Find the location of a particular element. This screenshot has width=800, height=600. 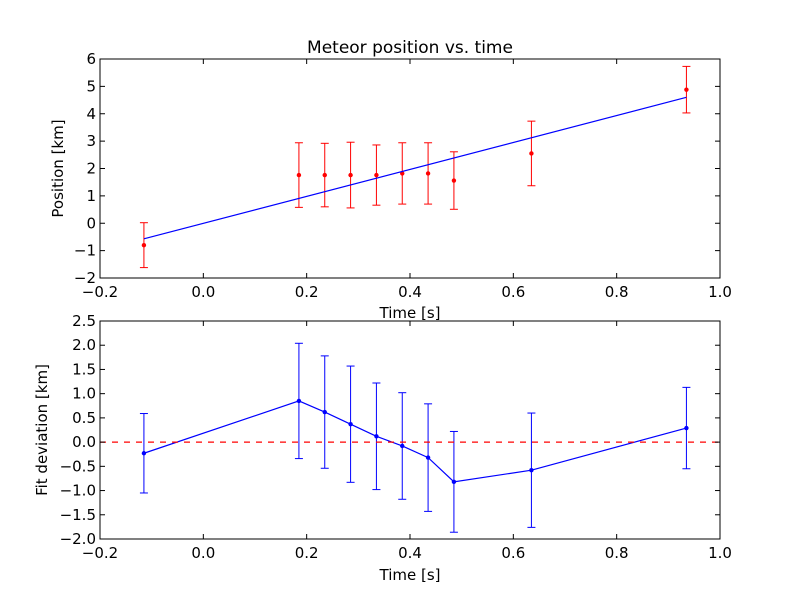

deviation-x-tick-label: −0.2 is located at coordinates (100, 553).